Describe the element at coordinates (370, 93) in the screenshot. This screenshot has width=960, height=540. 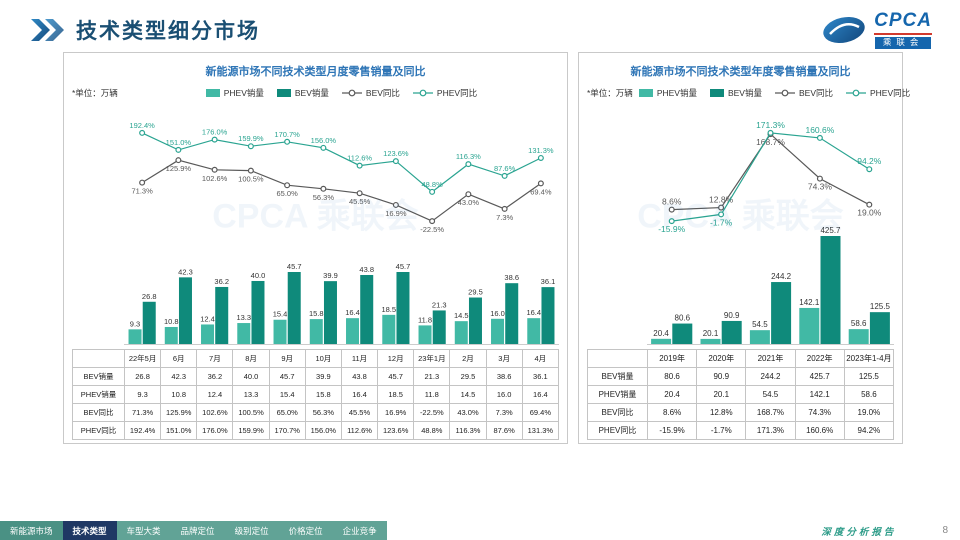
I see `legend-item: BEV同比` at that location.